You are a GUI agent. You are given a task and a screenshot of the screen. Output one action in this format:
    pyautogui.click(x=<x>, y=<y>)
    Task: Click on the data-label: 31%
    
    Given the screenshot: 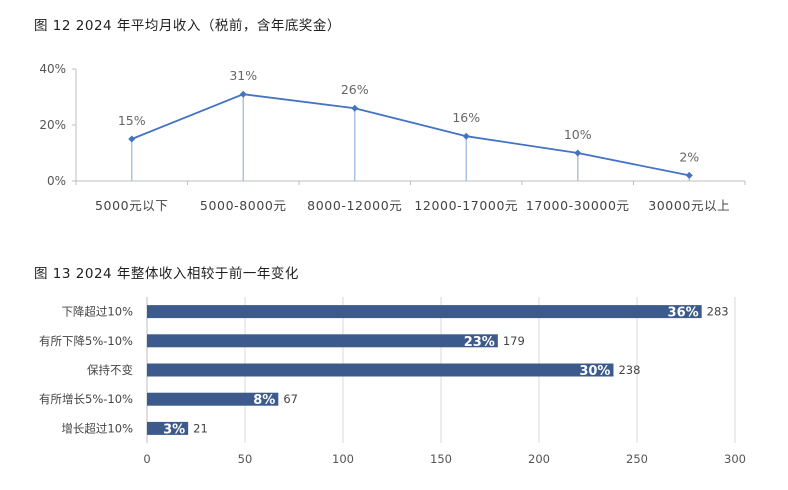 What is the action you would take?
    pyautogui.click(x=243, y=75)
    